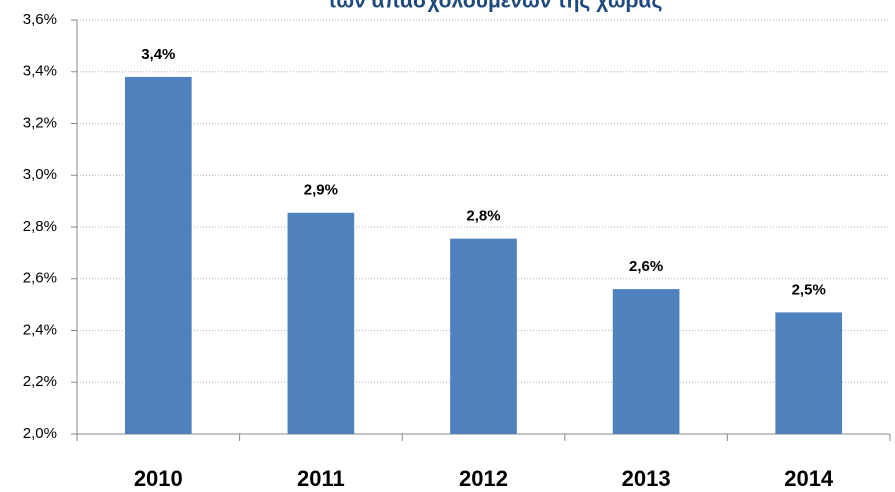 The height and width of the screenshot is (492, 895). I want to click on y-tick-label: 2,2%, so click(40, 381).